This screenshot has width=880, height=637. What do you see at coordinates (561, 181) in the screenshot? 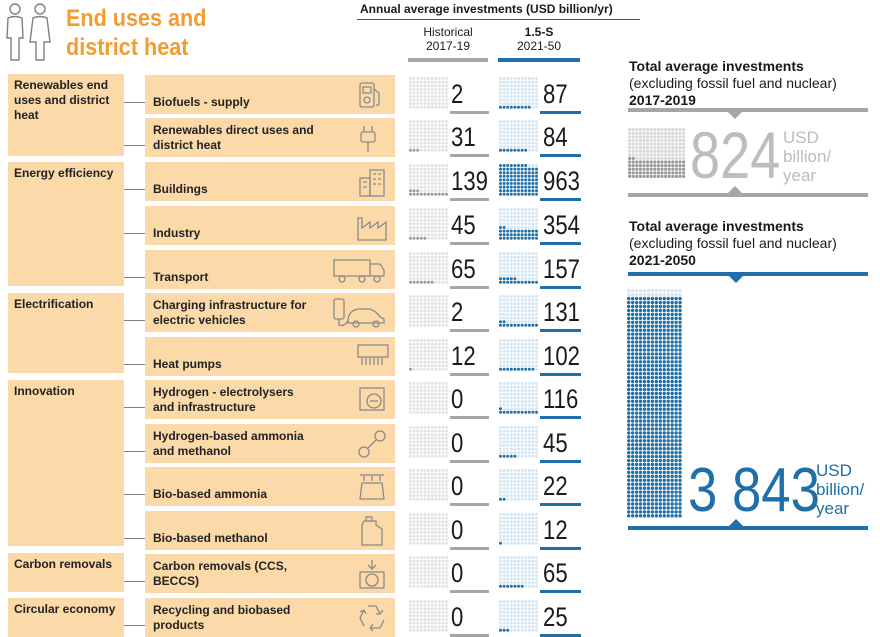
I see `scenario-value: 963` at bounding box center [561, 181].